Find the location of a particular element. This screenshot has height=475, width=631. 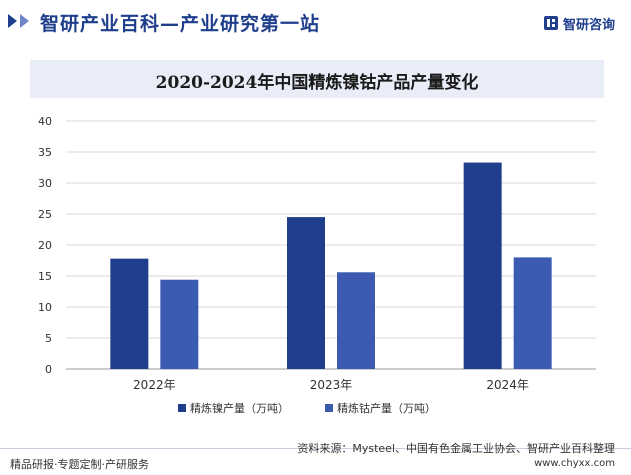

y-tick-label: 25 is located at coordinates (45, 214).